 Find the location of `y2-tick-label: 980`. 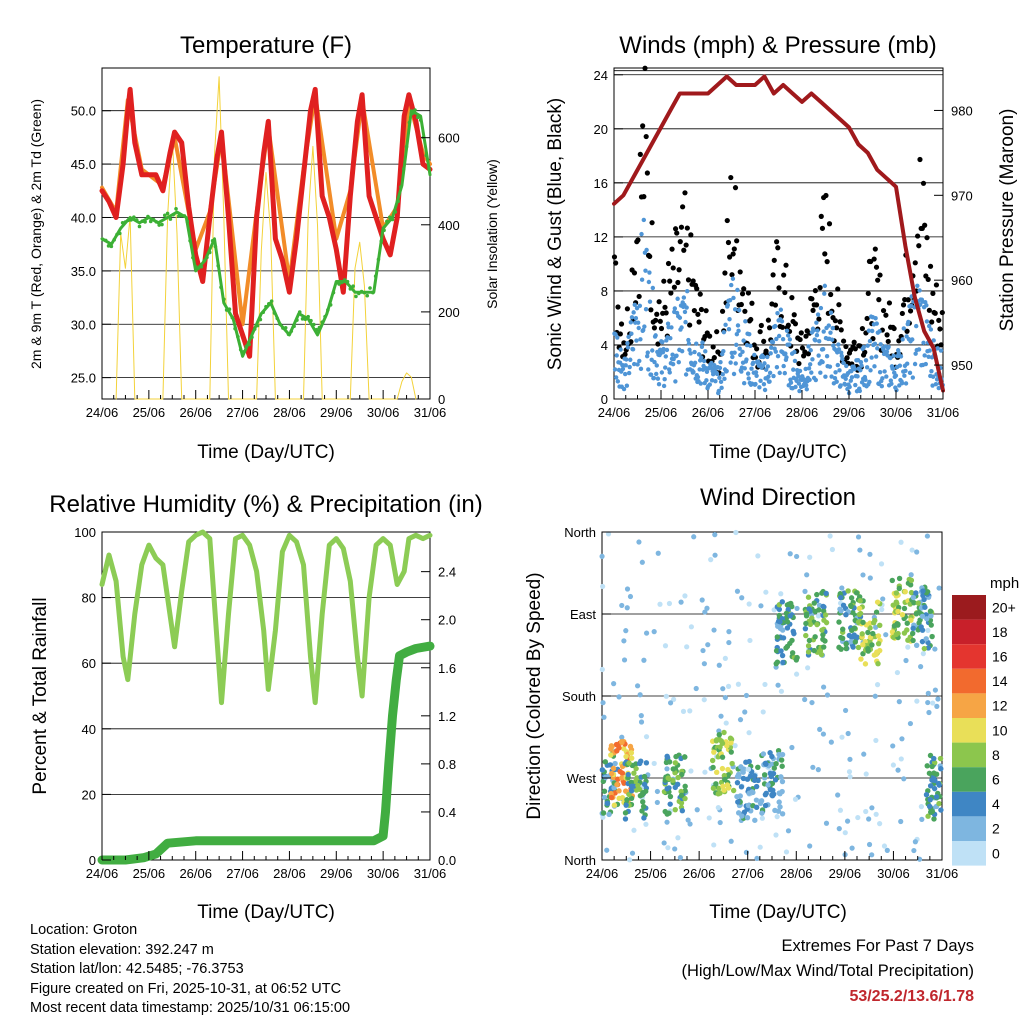

y2-tick-label: 980 is located at coordinates (962, 110).